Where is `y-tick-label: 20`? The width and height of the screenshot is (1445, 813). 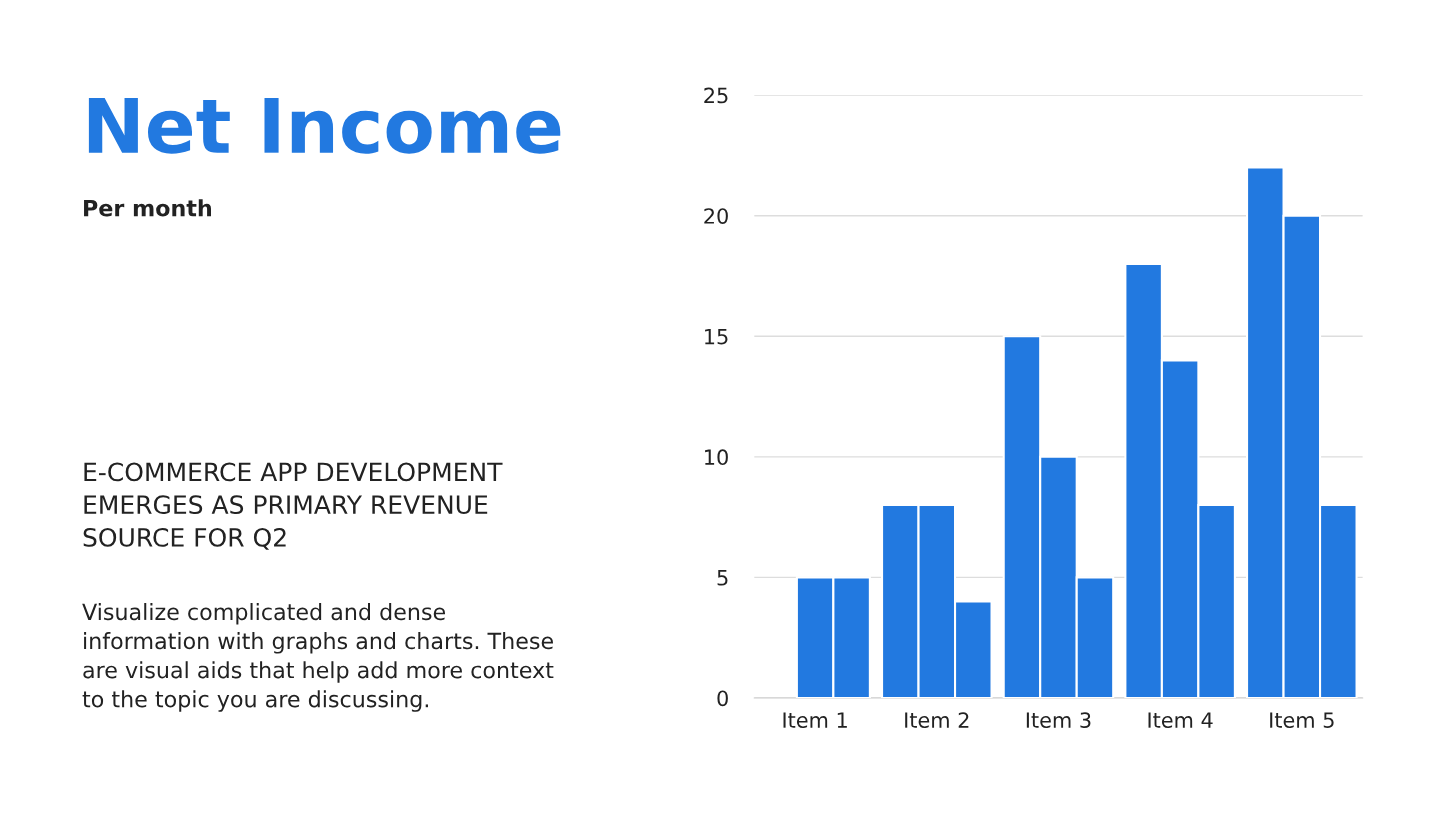
y-tick-label: 20 is located at coordinates (716, 216).